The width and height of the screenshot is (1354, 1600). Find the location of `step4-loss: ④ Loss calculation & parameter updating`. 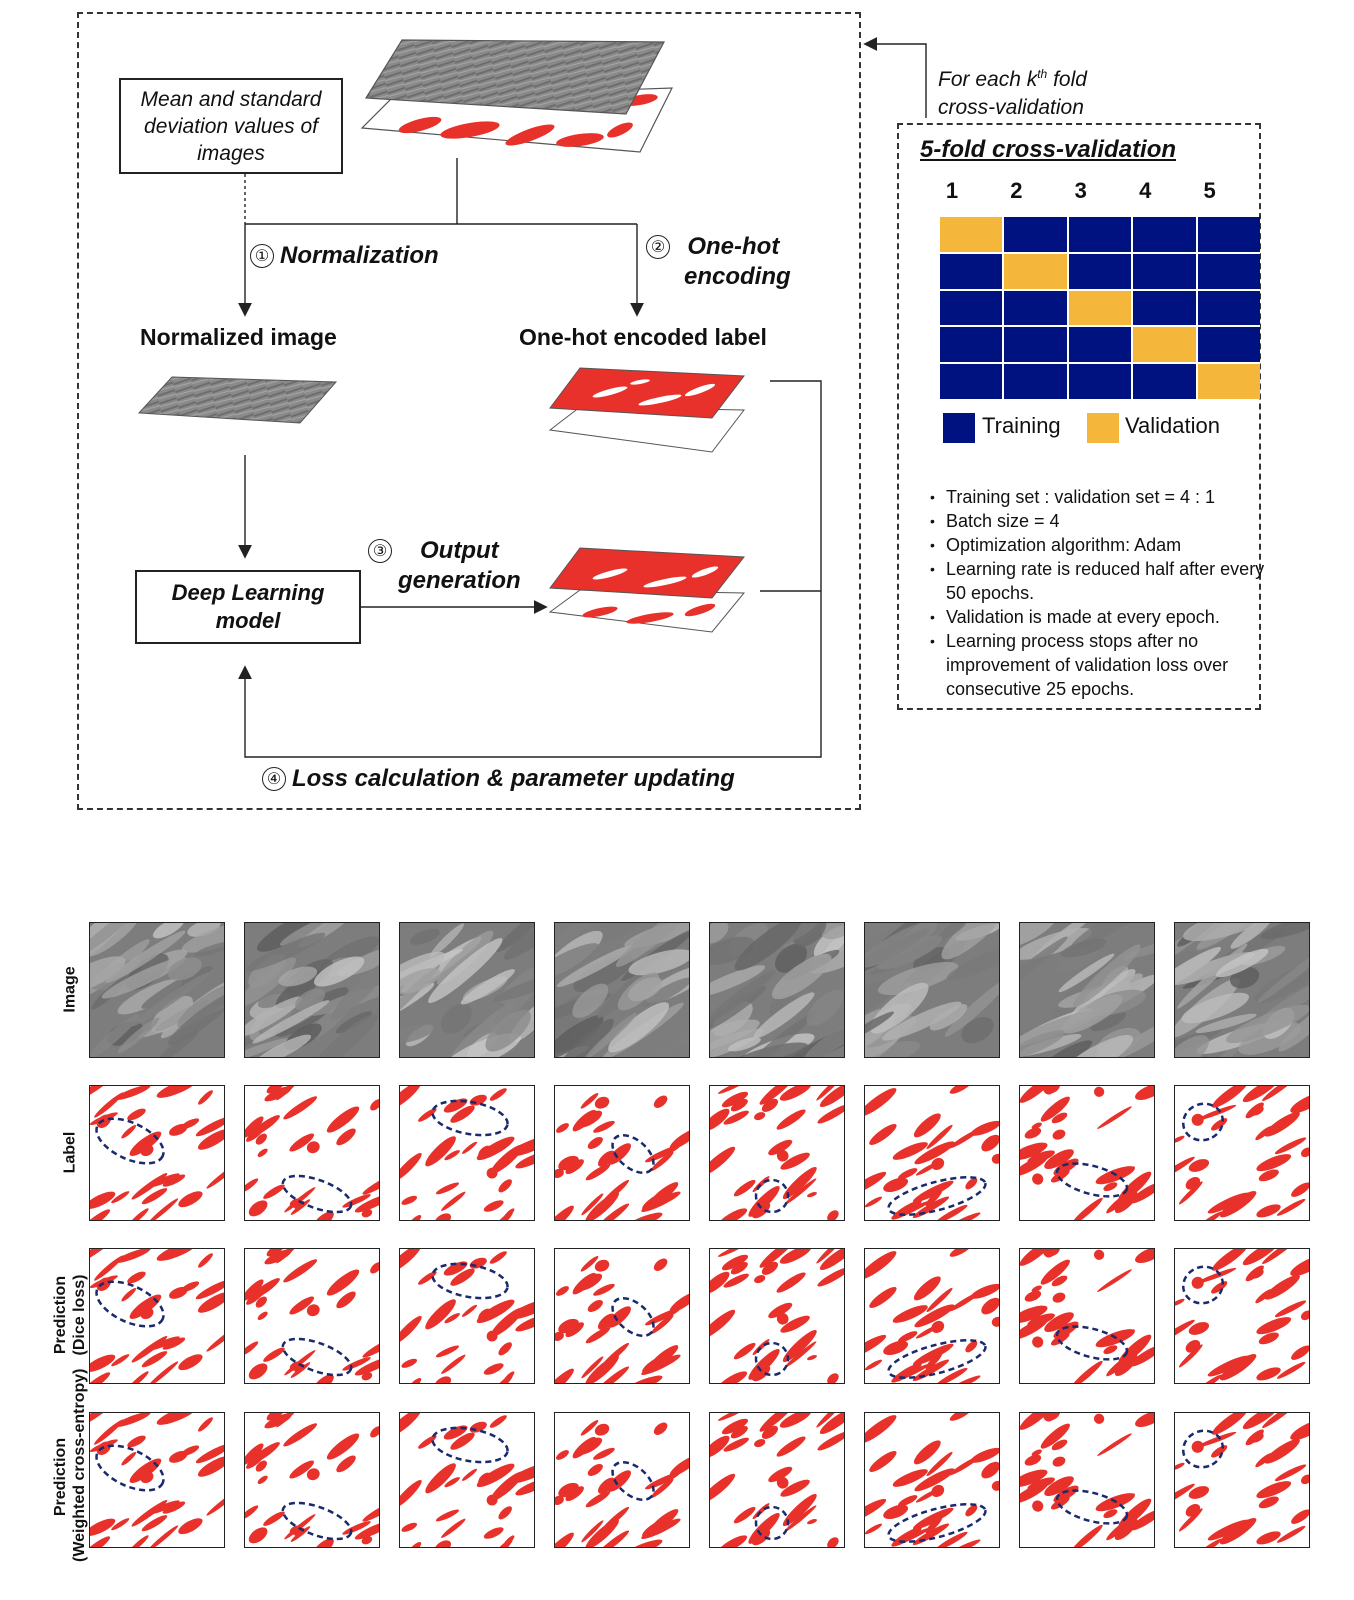

step4-loss: ④ Loss calculation & parameter updating is located at coordinates (498, 779).